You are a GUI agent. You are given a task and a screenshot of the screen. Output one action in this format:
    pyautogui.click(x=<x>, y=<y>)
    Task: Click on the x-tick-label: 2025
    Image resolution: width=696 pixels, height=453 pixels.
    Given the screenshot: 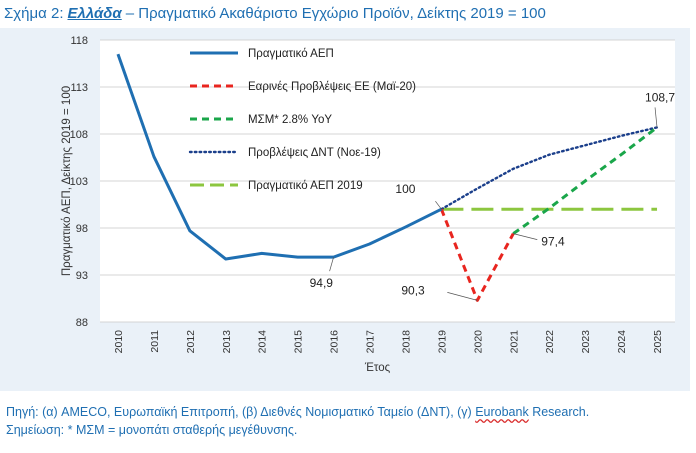 What is the action you would take?
    pyautogui.click(x=658, y=342)
    